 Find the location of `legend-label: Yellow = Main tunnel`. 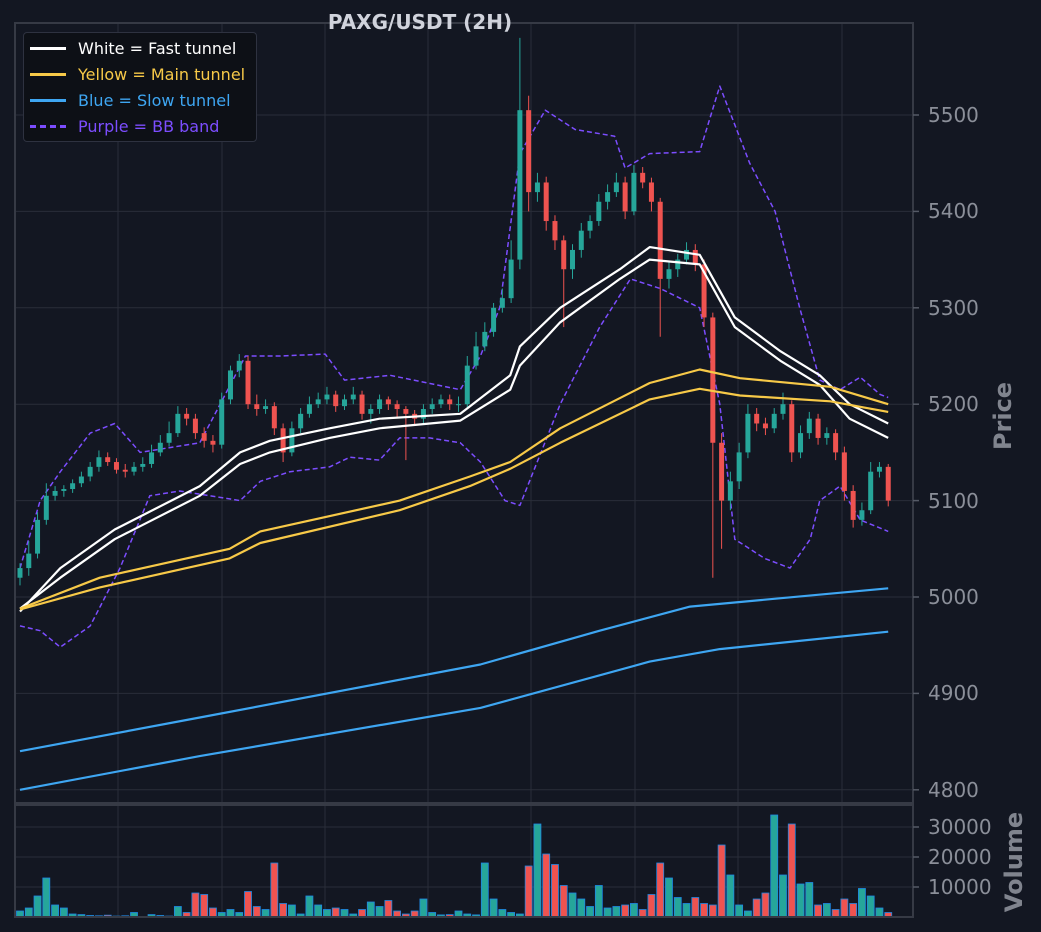

legend-label: Yellow = Main tunnel is located at coordinates (162, 74).